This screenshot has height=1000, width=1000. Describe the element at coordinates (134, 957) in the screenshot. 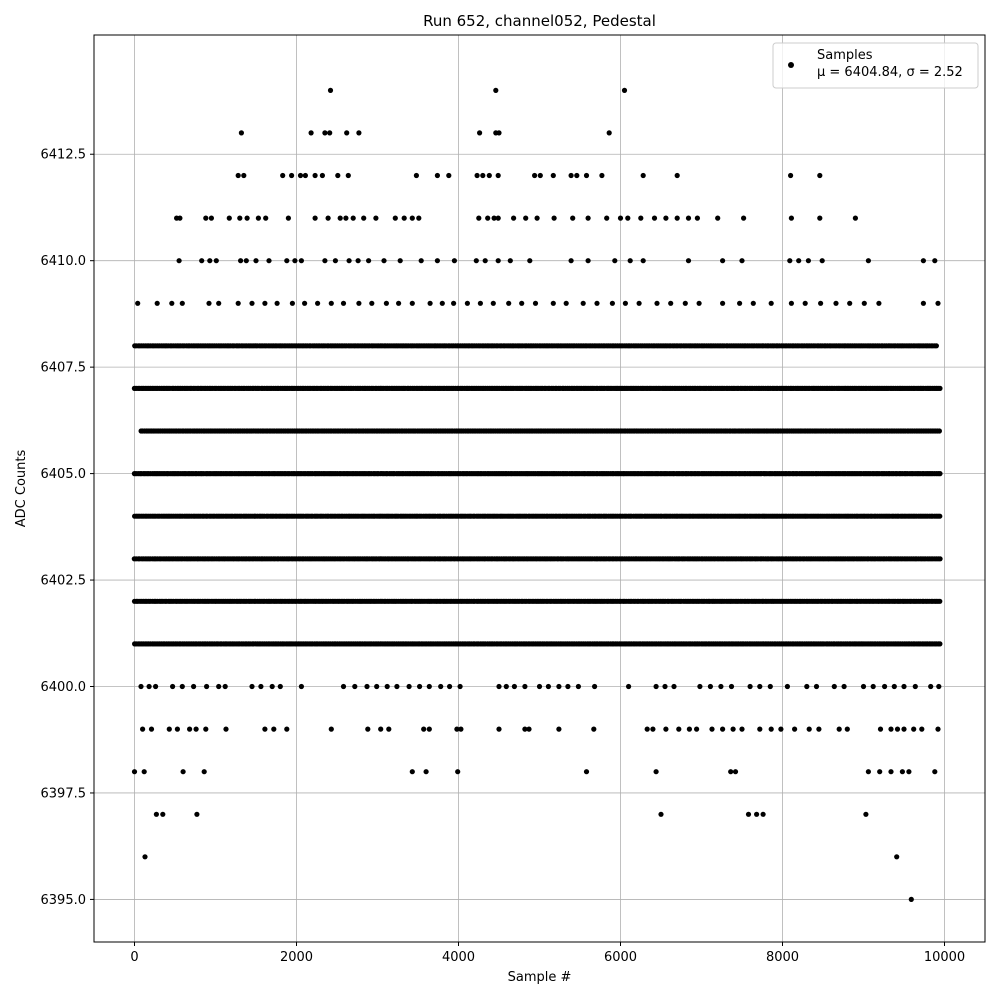

I see `x-tick-label: 0` at that location.